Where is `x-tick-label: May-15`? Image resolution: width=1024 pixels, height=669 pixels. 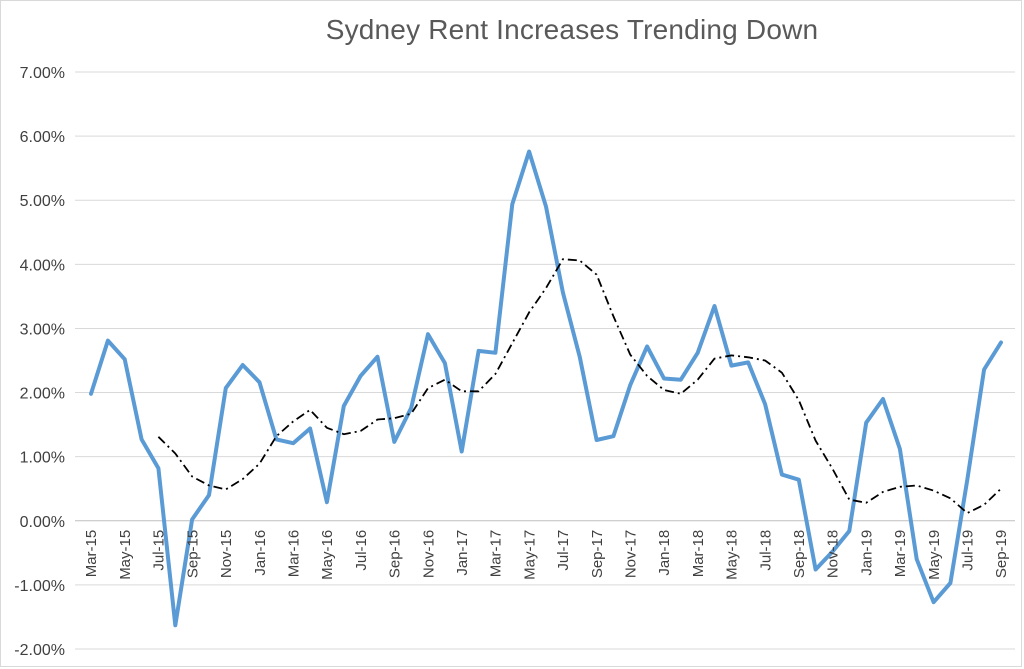 x-tick-label: May-15 is located at coordinates (125, 555).